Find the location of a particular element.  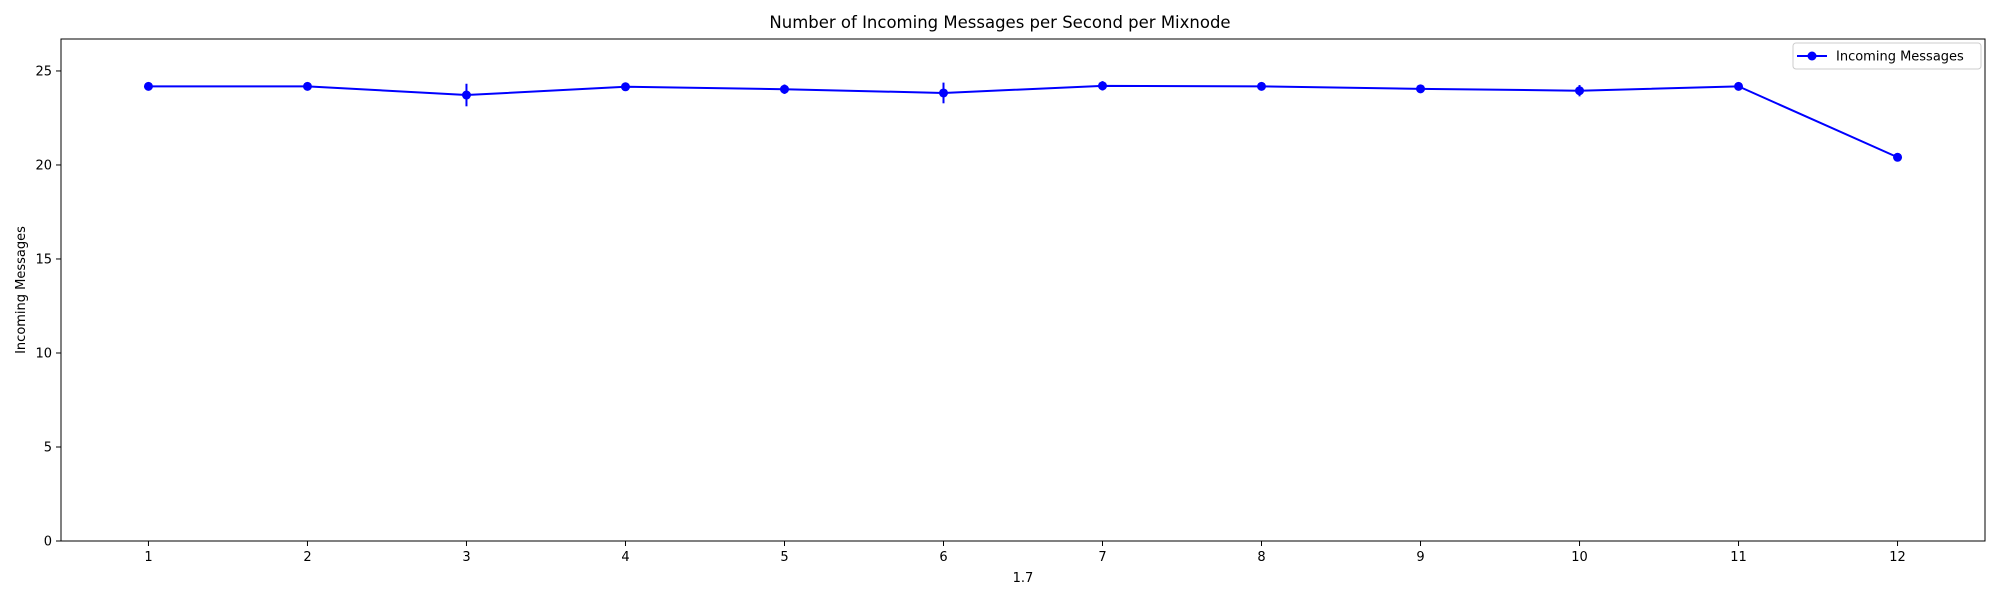

x-tick-label: 10 is located at coordinates (1579, 557).